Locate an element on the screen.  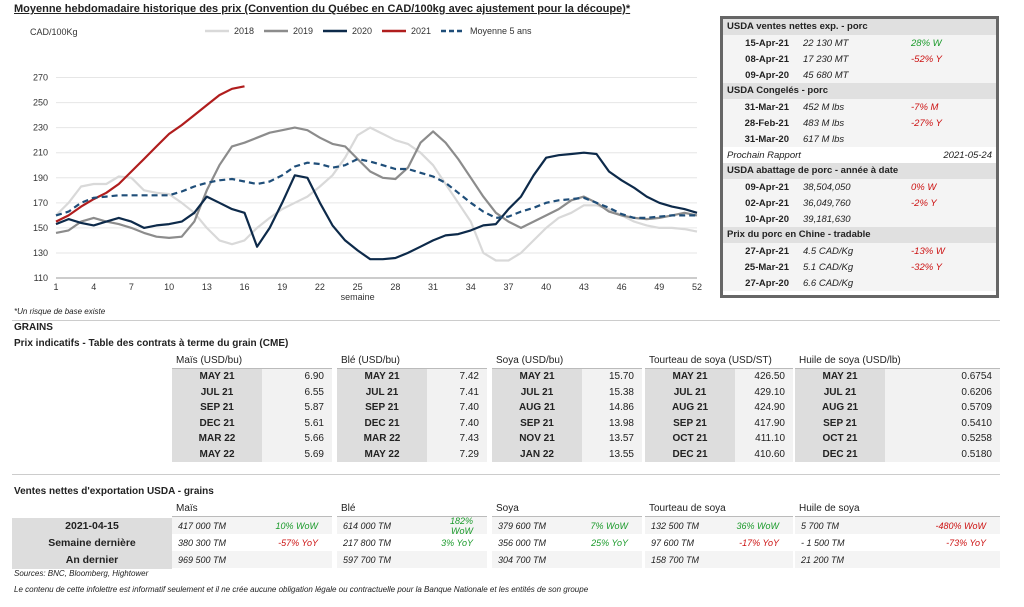
grain-row: MAY 21 7.42 is located at coordinates (412, 377).